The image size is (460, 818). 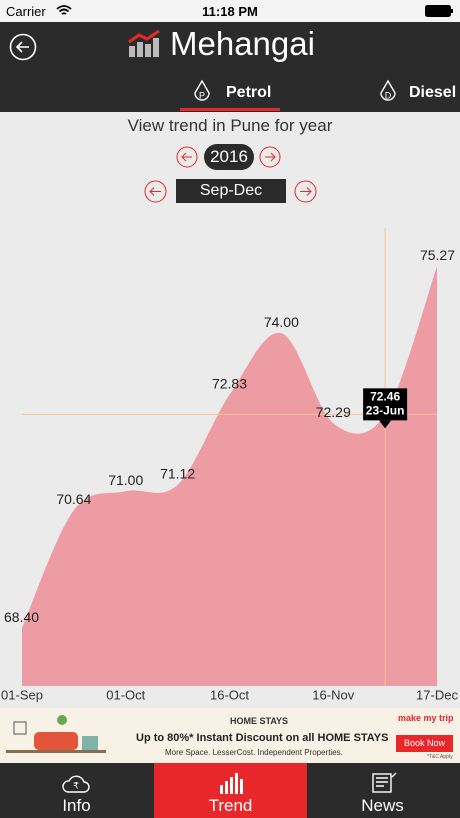 I want to click on diesel-icon: D, so click(x=388, y=90).